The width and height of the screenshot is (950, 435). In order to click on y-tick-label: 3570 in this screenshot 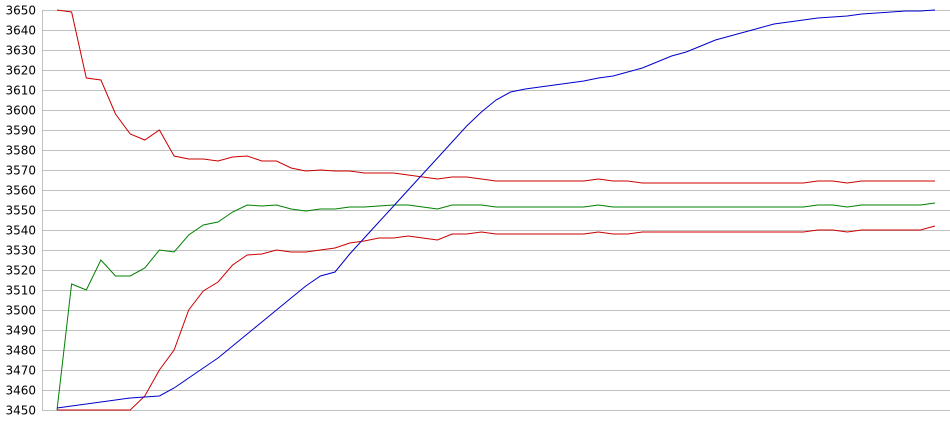, I will do `click(20, 171)`.